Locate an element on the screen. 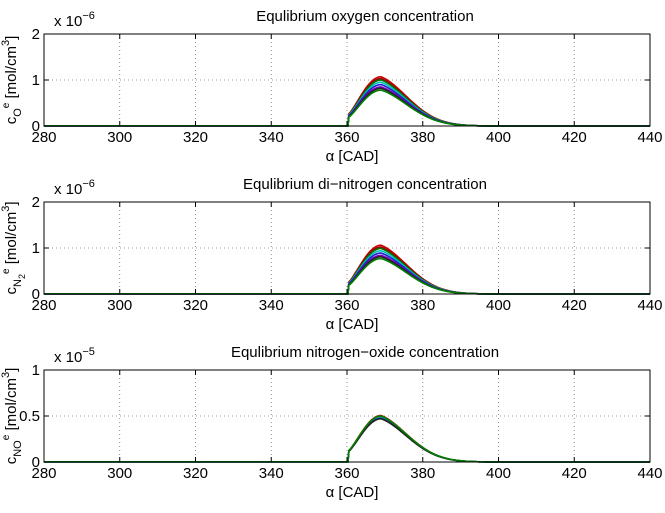 The image size is (665, 513). y-exponent-label: x 10−5 is located at coordinates (74, 356).